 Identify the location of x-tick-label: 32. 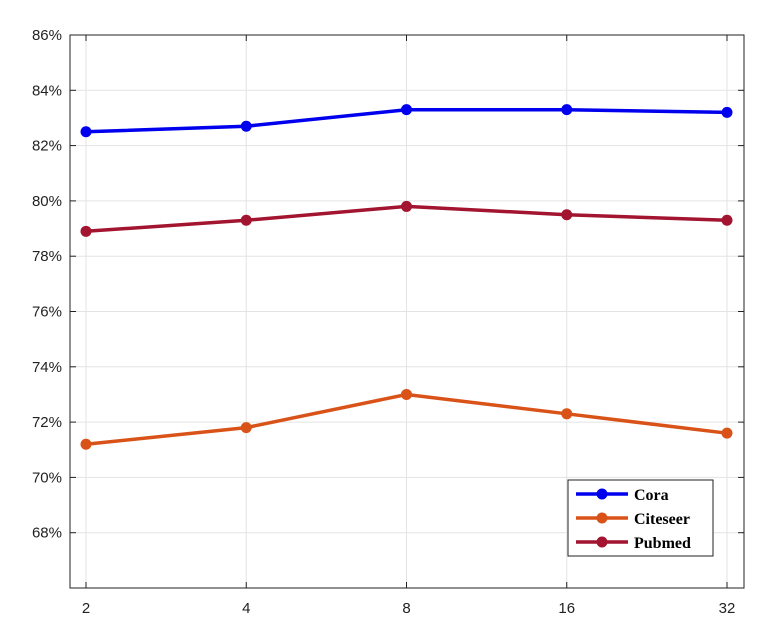
(727, 608).